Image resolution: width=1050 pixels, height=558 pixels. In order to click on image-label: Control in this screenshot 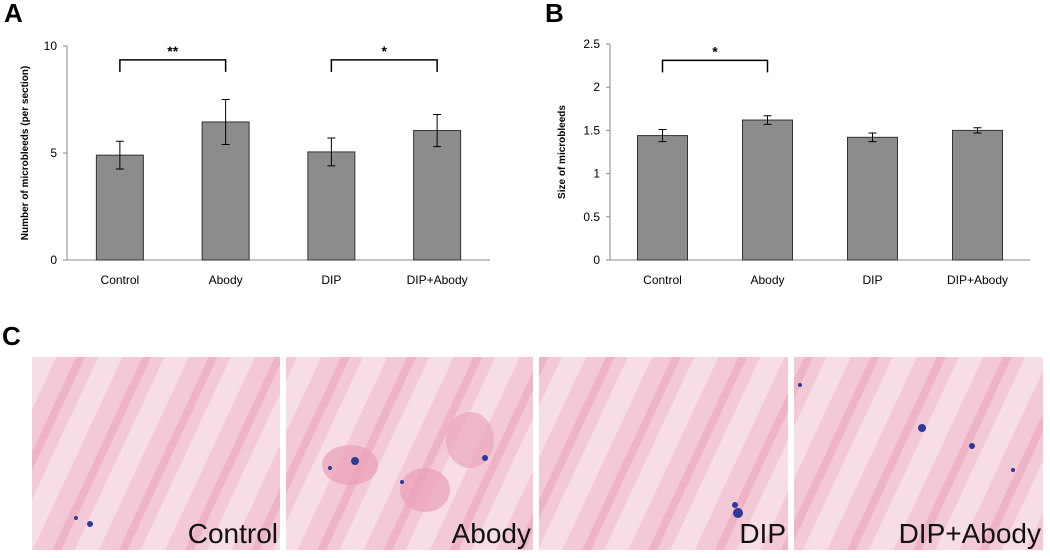, I will do `click(233, 533)`.